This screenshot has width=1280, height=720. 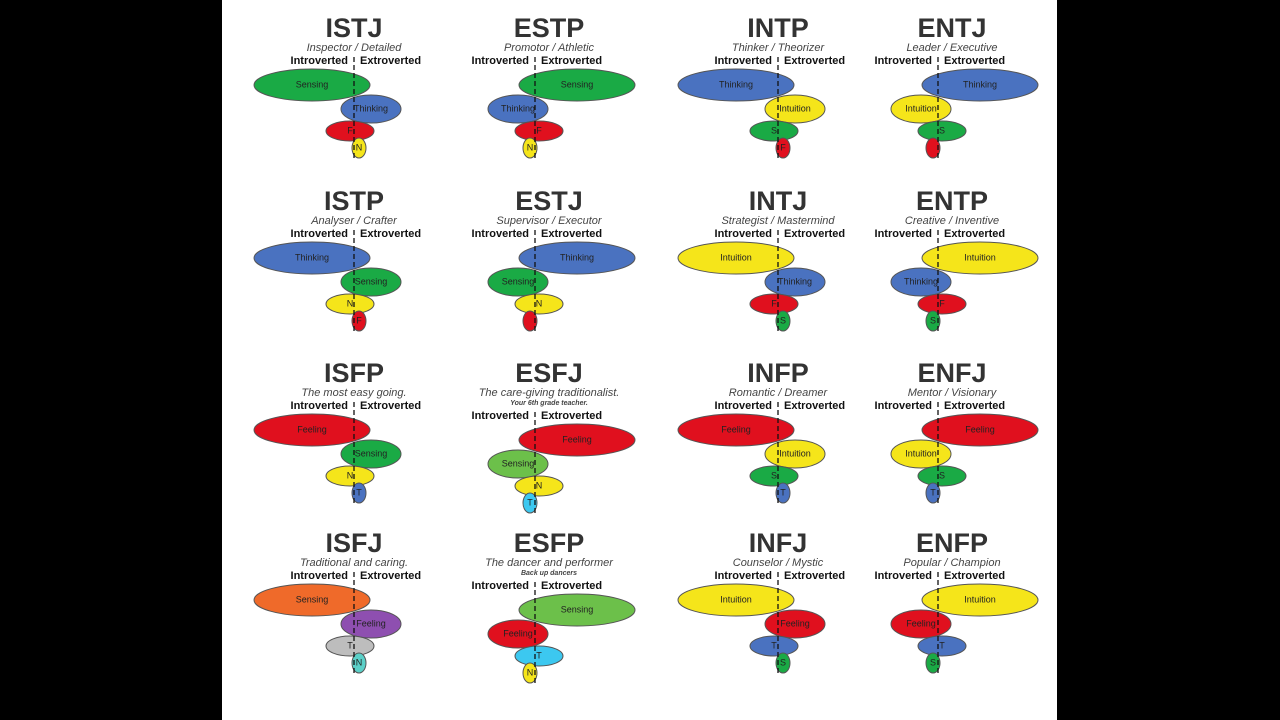 What do you see at coordinates (355, 48) in the screenshot?
I see `type-subtitle: Inspector / Detailed` at bounding box center [355, 48].